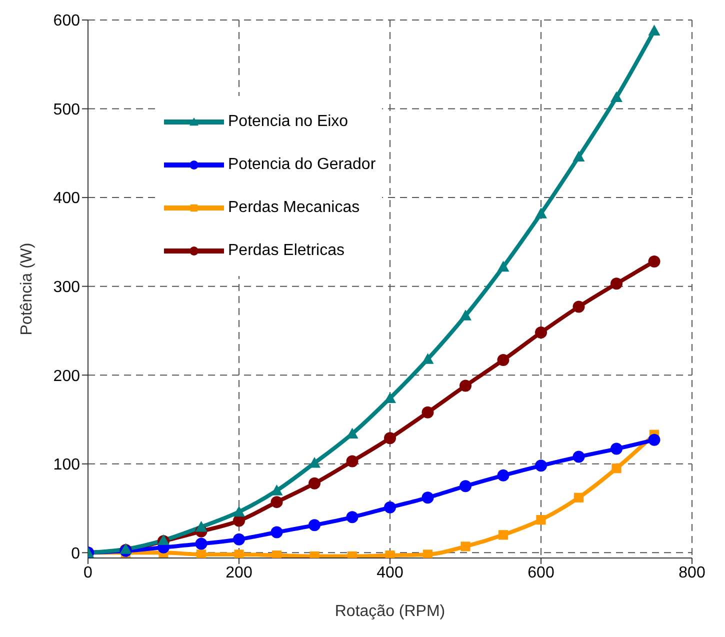  Describe the element at coordinates (286, 251) in the screenshot. I see `legend-label: Perdas Eletricas` at that location.